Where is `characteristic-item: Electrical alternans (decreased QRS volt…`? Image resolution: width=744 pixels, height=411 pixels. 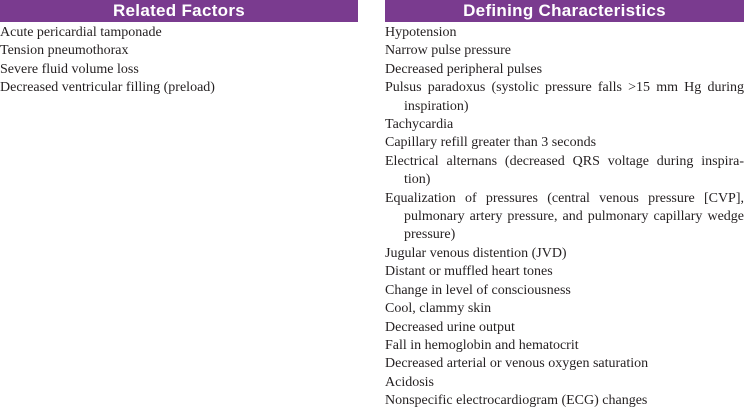
characteristic-item: Electrical alternans (decreased QRS volt… is located at coordinates (564, 170).